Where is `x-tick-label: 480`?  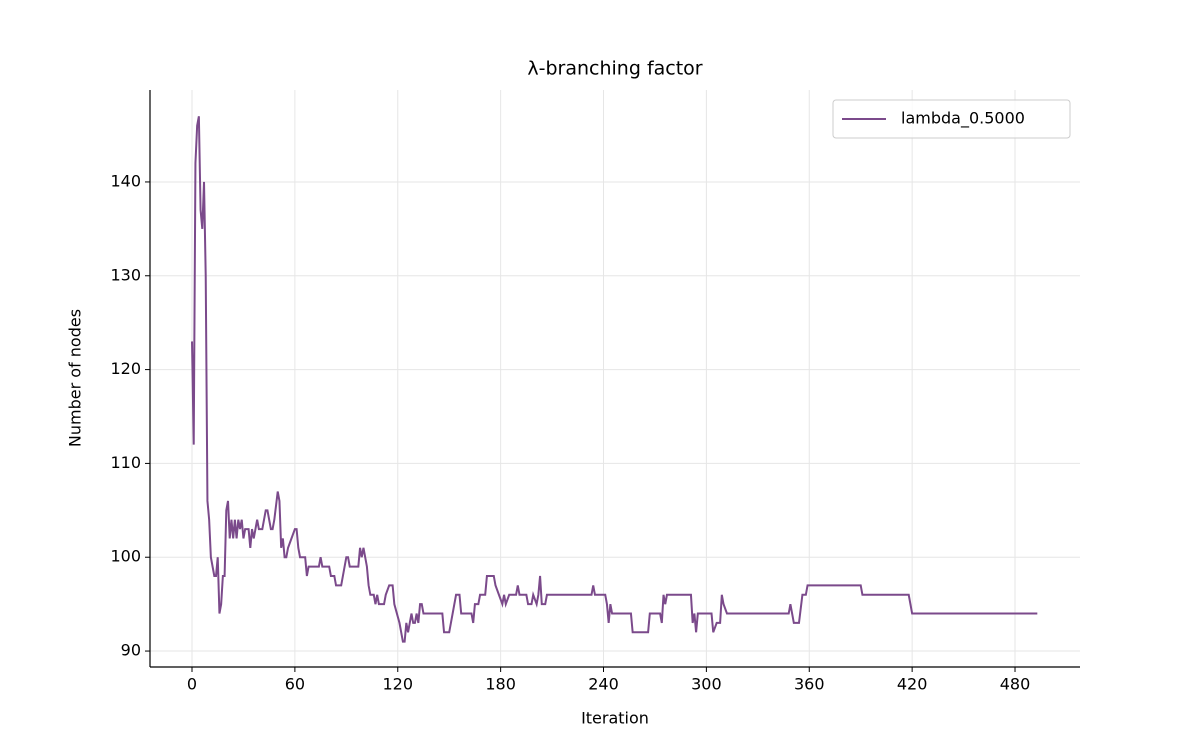
x-tick-label: 480 is located at coordinates (1015, 684).